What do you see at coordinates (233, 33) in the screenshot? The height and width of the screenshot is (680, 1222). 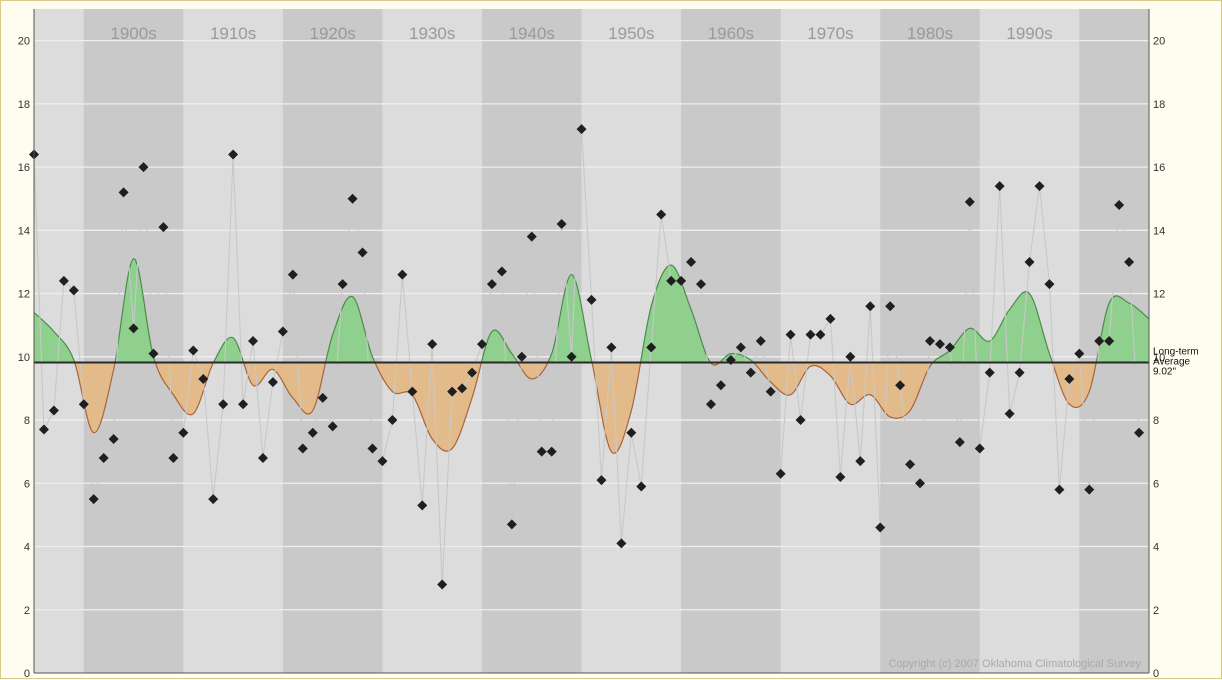 I see `decade-label: 1910s` at bounding box center [233, 33].